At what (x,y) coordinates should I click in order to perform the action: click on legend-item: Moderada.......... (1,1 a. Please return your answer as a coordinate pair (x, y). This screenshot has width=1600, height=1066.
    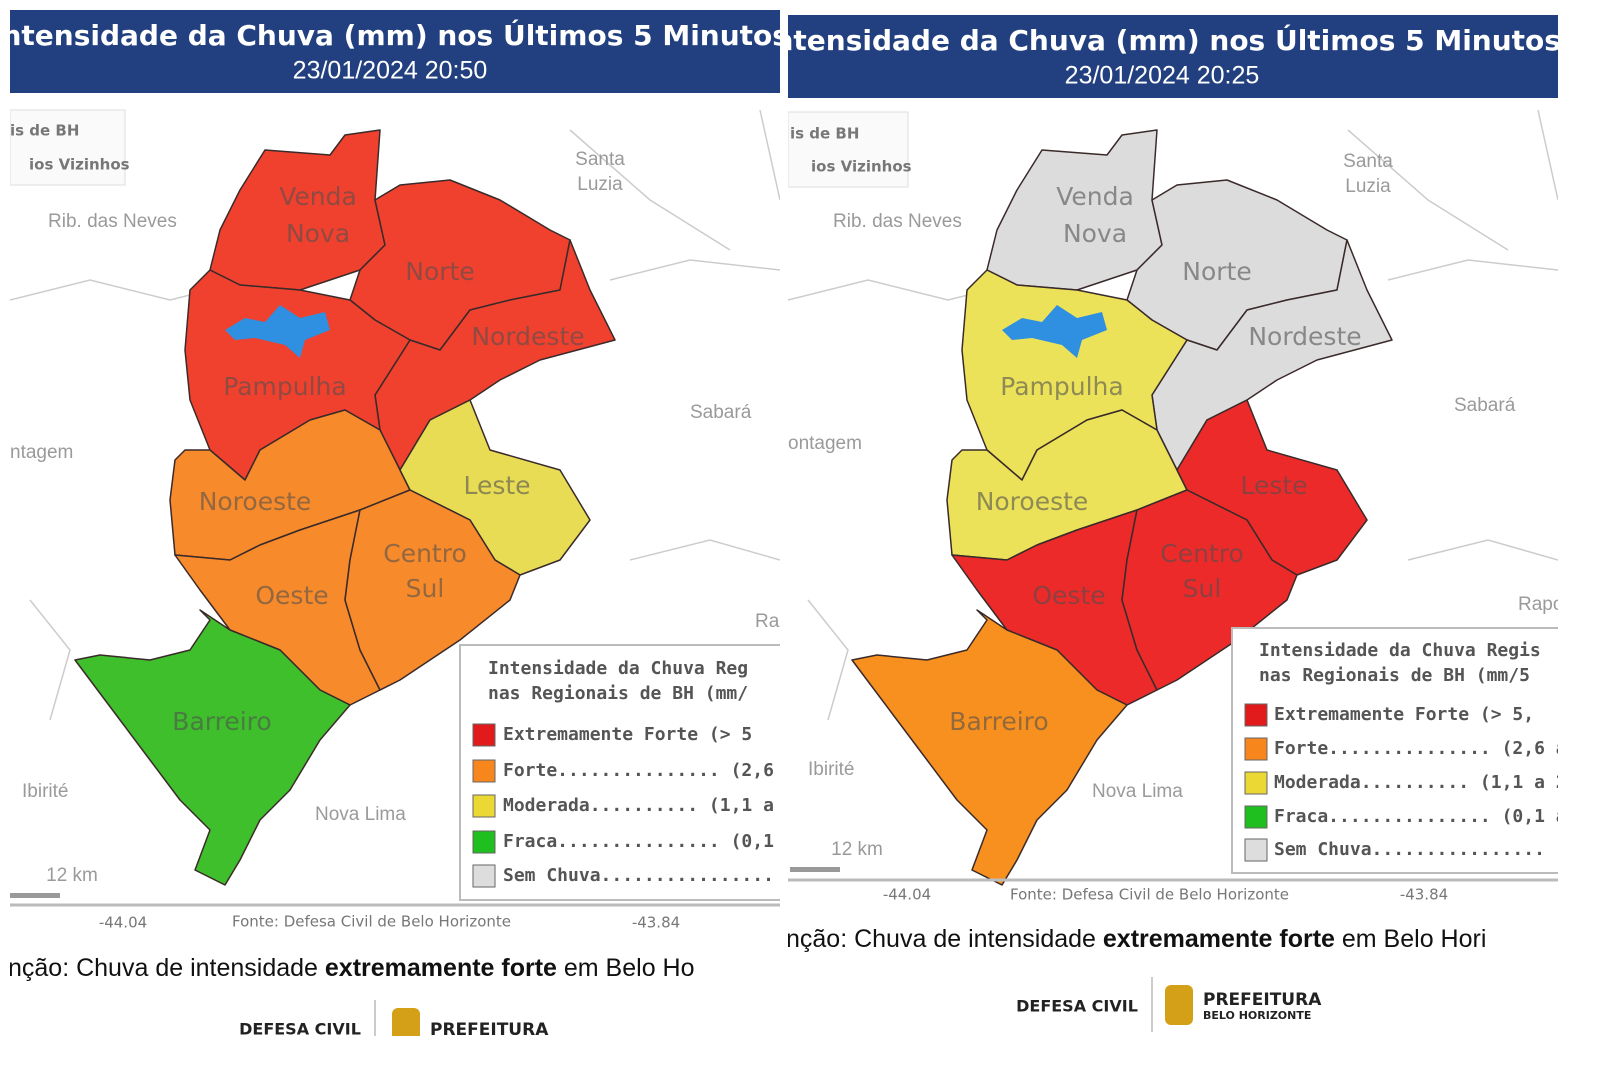
    Looking at the image, I should click on (638, 805).